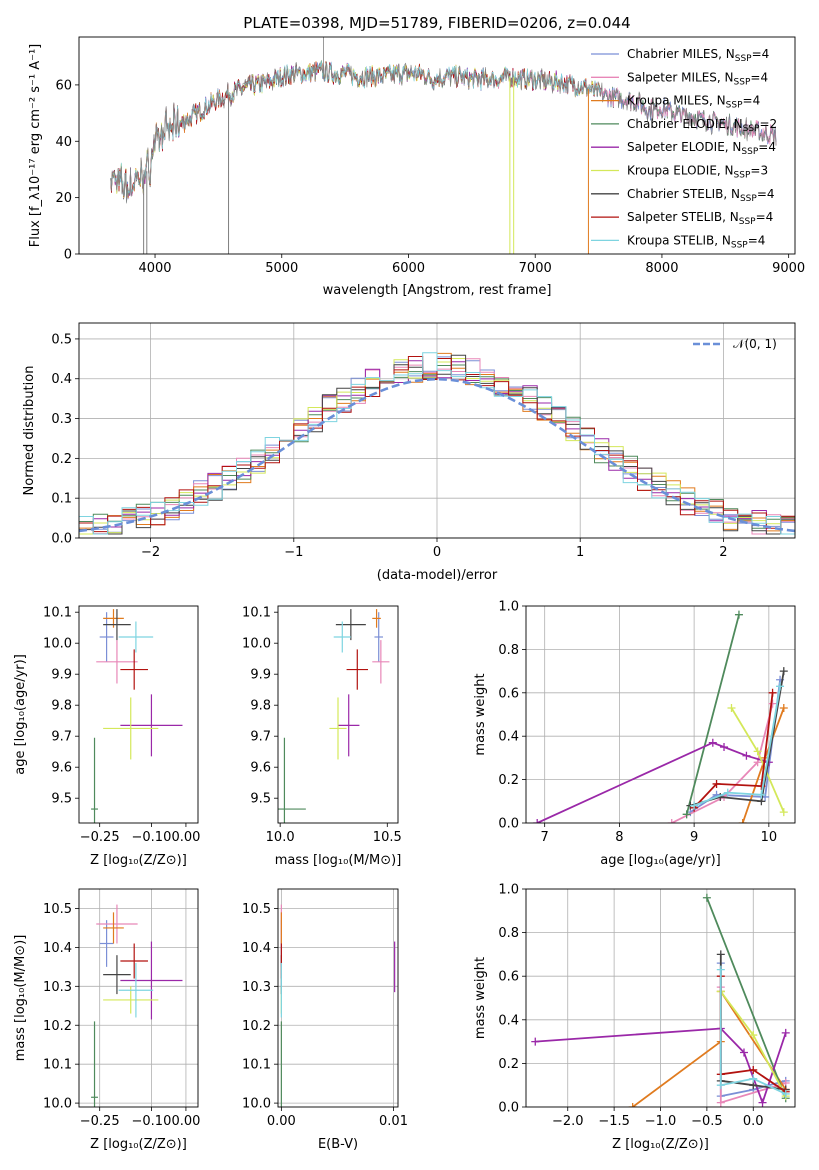 This screenshot has height=1170, width=819. What do you see at coordinates (769, 837) in the screenshot?
I see `x-tick-label: 10` at bounding box center [769, 837].